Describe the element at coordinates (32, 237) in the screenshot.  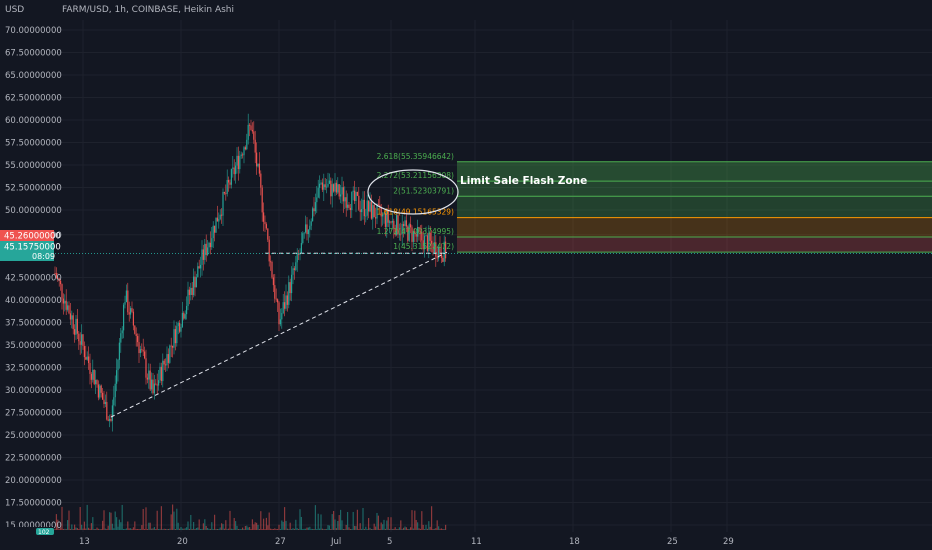
I see `close-price-text: 45.26000000` at that location.